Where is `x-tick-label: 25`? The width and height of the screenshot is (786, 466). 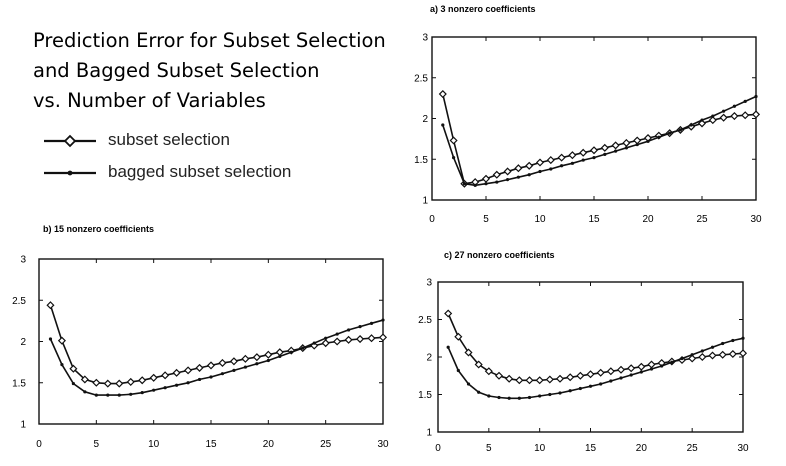
x-tick-label: 25 is located at coordinates (702, 219).